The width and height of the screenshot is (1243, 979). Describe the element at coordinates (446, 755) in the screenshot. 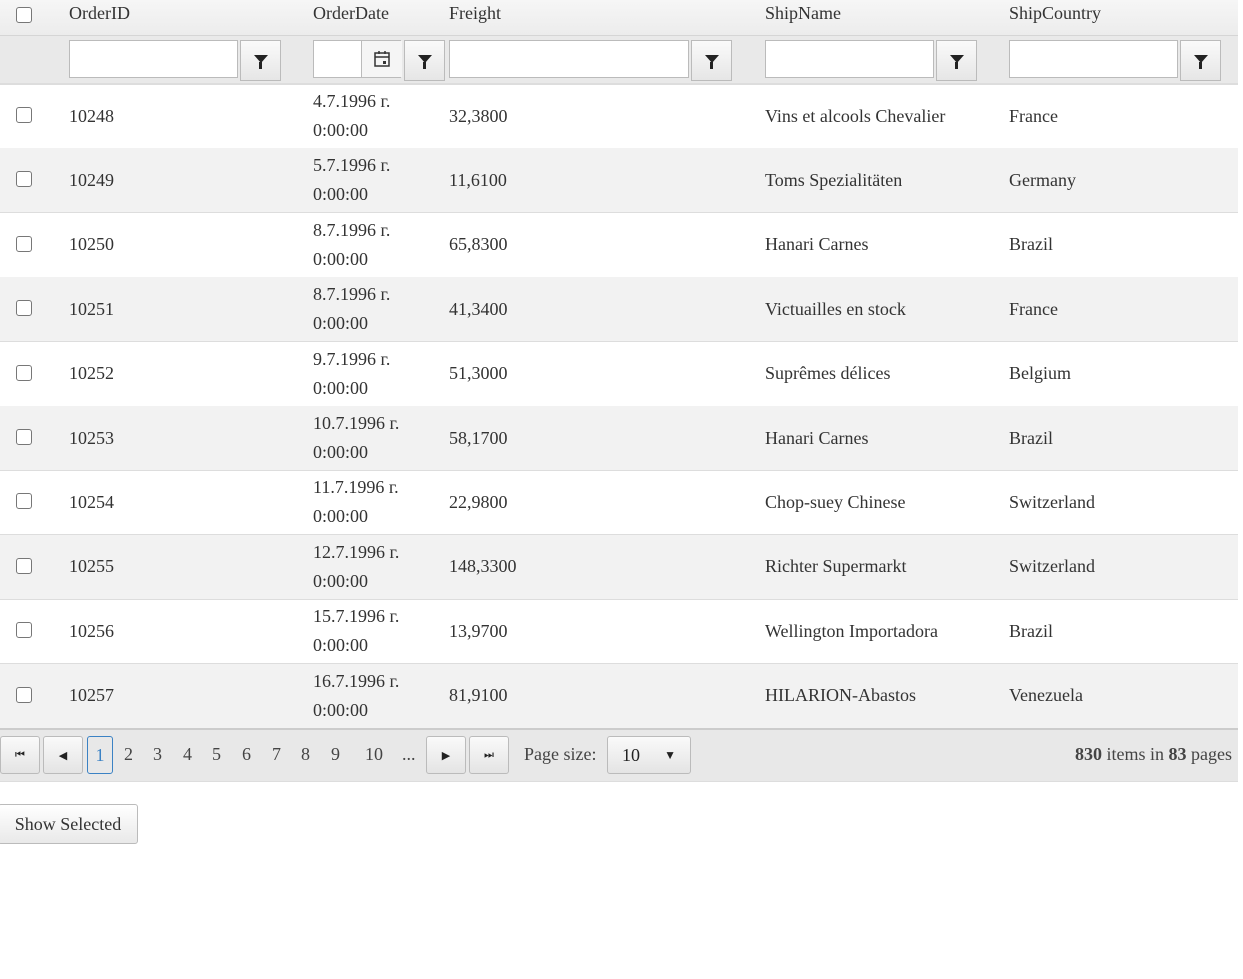

I see `next-page-button: ▶` at that location.